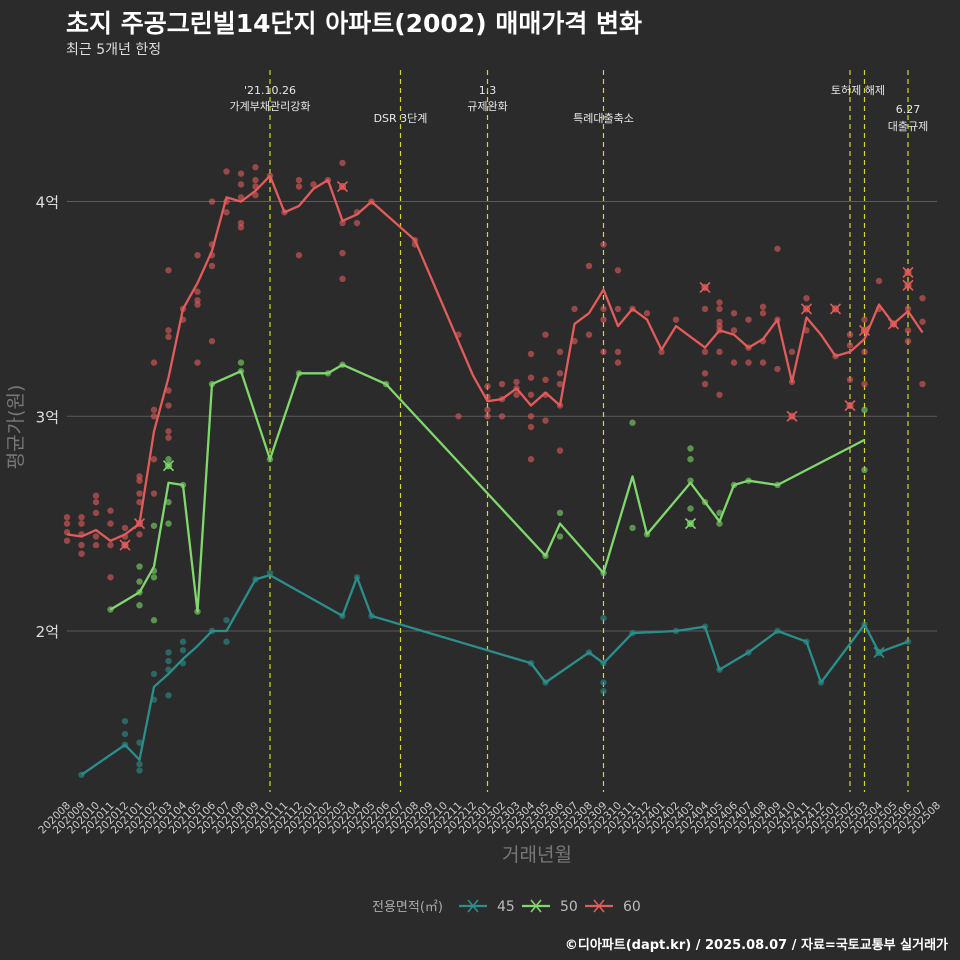 The image size is (960, 960). I want to click on event-label: 가계부채관리강화, so click(270, 106).